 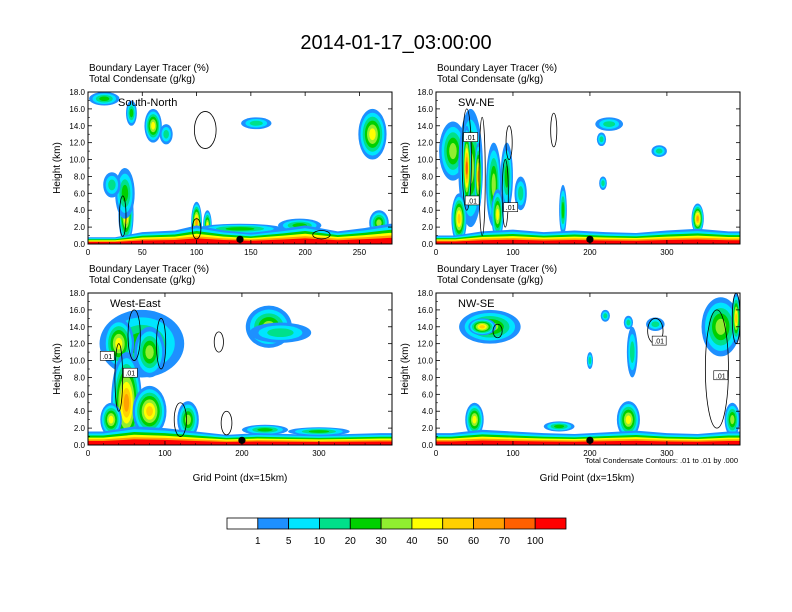 What do you see at coordinates (505, 541) in the screenshot?
I see `colorbar-label: 70` at bounding box center [505, 541].